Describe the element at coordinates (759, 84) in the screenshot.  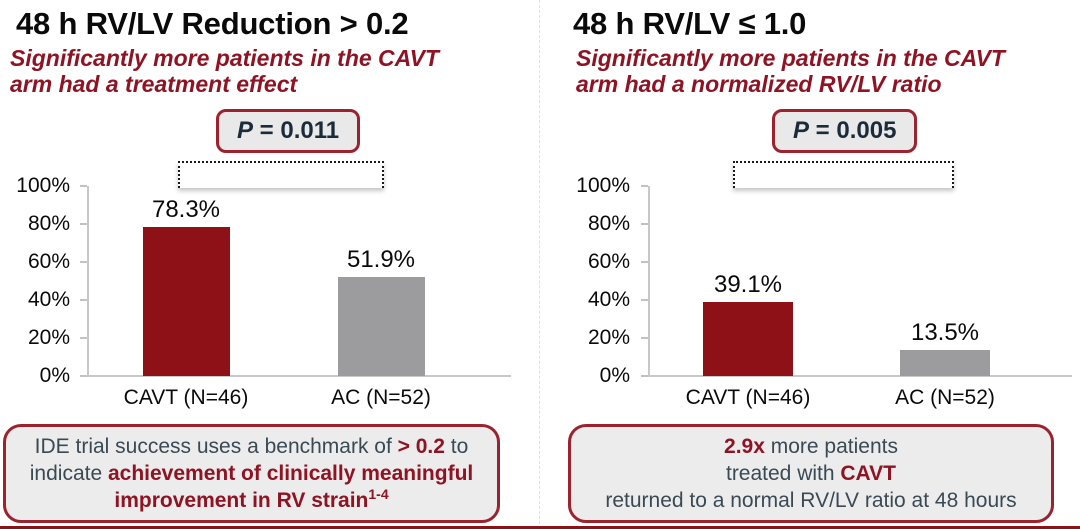
I see `subtitle-line-2: arm had a normalized RV/LV ratio` at that location.